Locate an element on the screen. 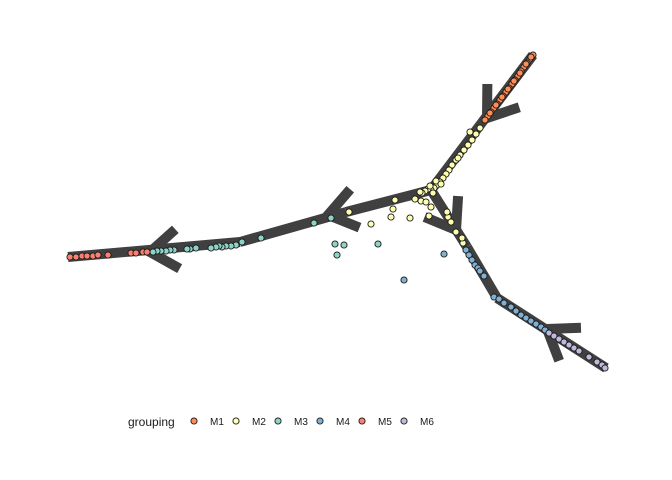 The height and width of the screenshot is (480, 672). legend-key-m4 is located at coordinates (320, 421).